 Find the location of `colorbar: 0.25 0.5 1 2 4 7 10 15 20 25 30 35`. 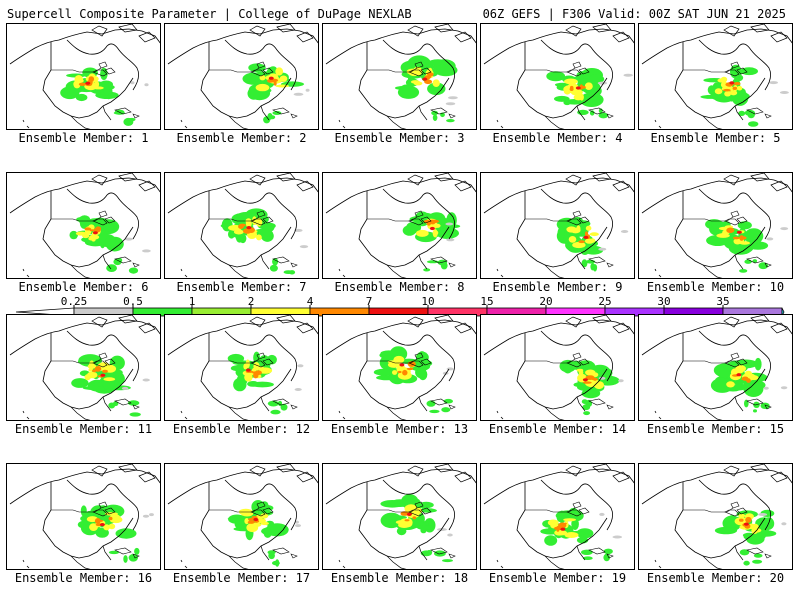

colorbar: 0.25 0.5 1 2 4 7 10 15 20 25 30 35 is located at coordinates (400, 306).